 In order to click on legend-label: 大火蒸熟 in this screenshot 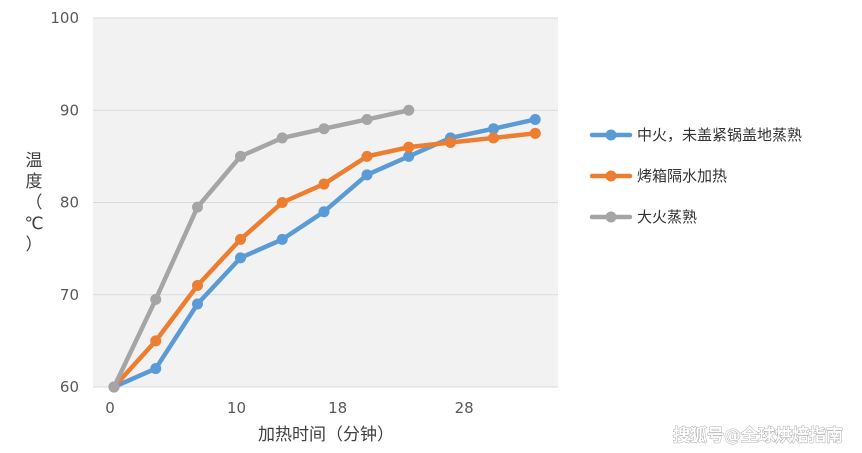, I will do `click(667, 217)`.